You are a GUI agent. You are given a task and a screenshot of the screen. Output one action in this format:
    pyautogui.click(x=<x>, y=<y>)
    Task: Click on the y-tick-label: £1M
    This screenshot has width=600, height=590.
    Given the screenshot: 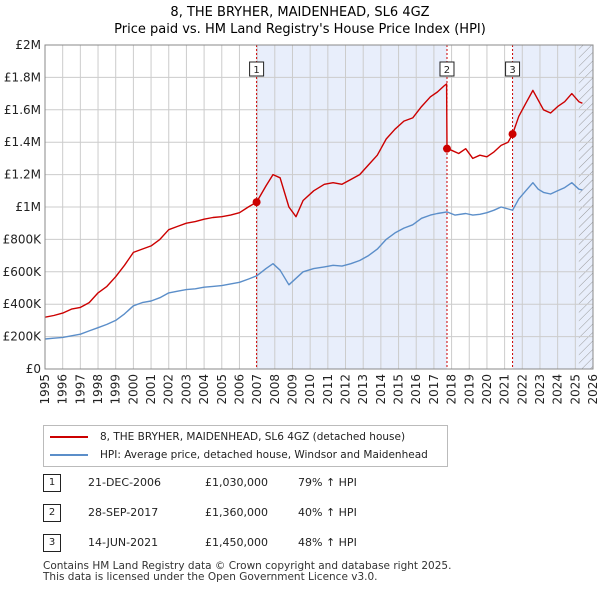 What is the action you would take?
    pyautogui.click(x=28, y=207)
    